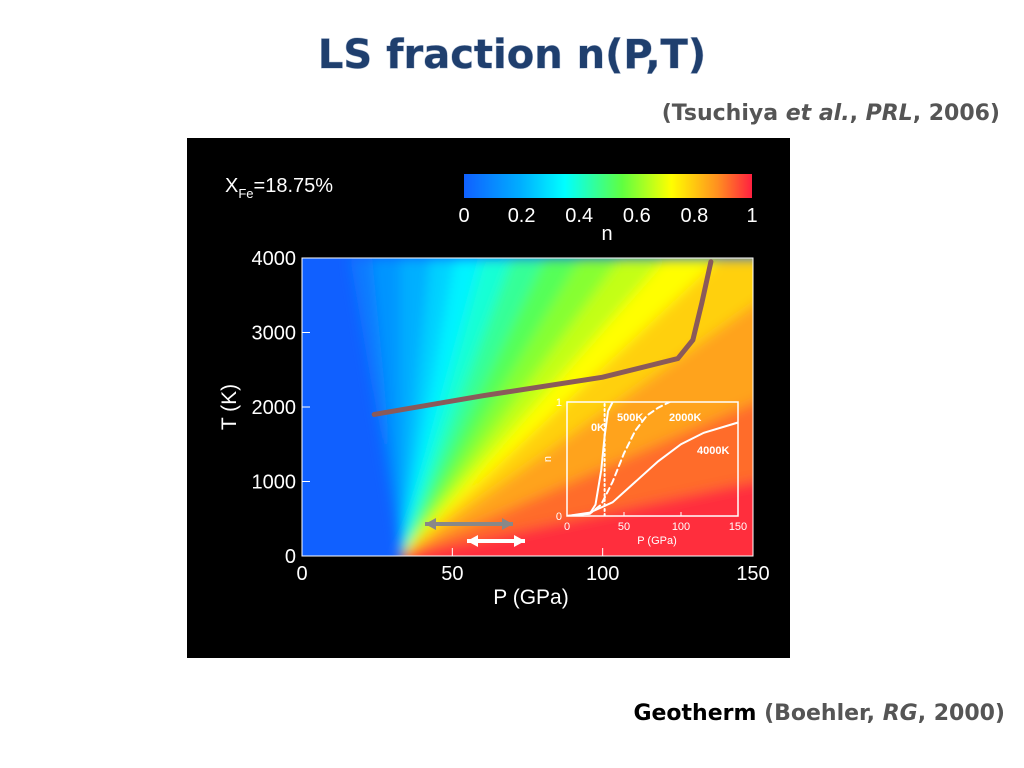  I want to click on y-tick-label: 1, so click(559, 403).